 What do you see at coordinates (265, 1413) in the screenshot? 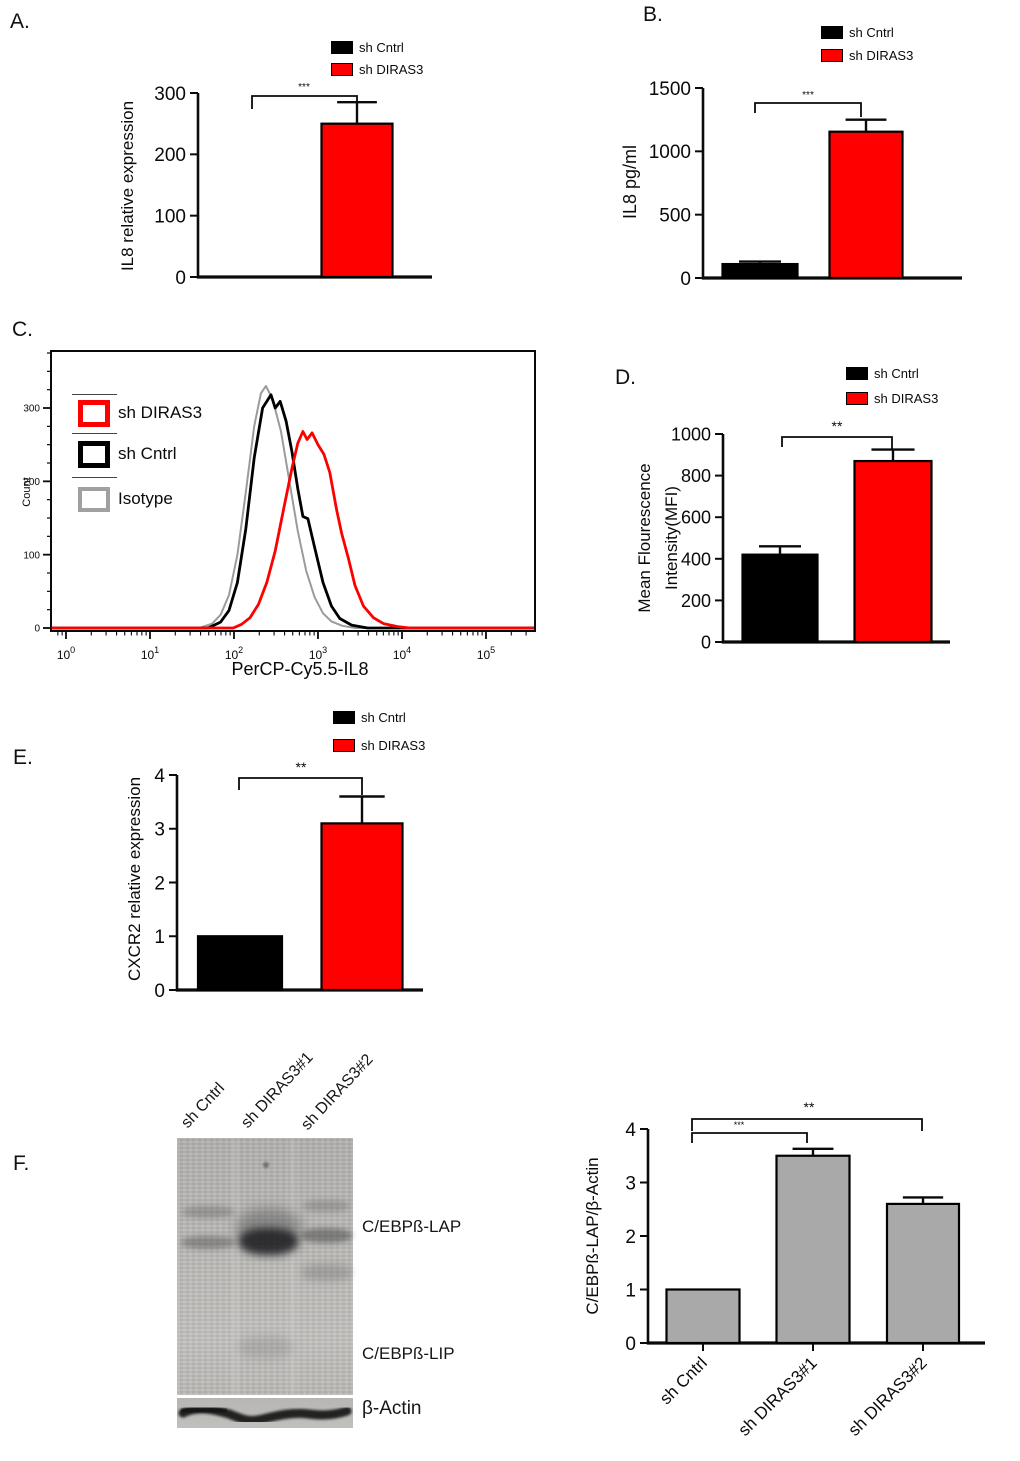
I see `beta-actin-blot-strip` at bounding box center [265, 1413].